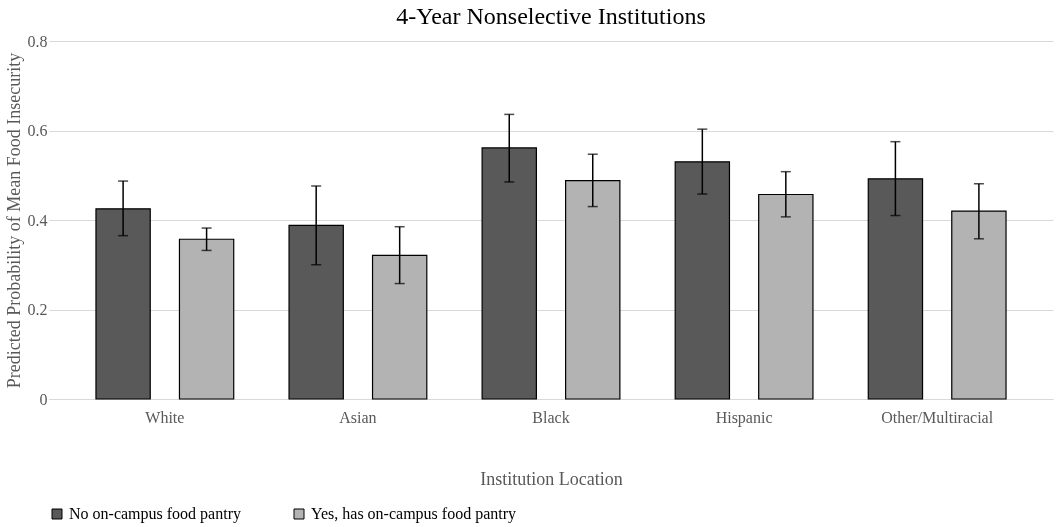 This screenshot has height=527, width=1063. What do you see at coordinates (37, 41) in the screenshot?
I see `y-tick-label: 0.8` at bounding box center [37, 41].